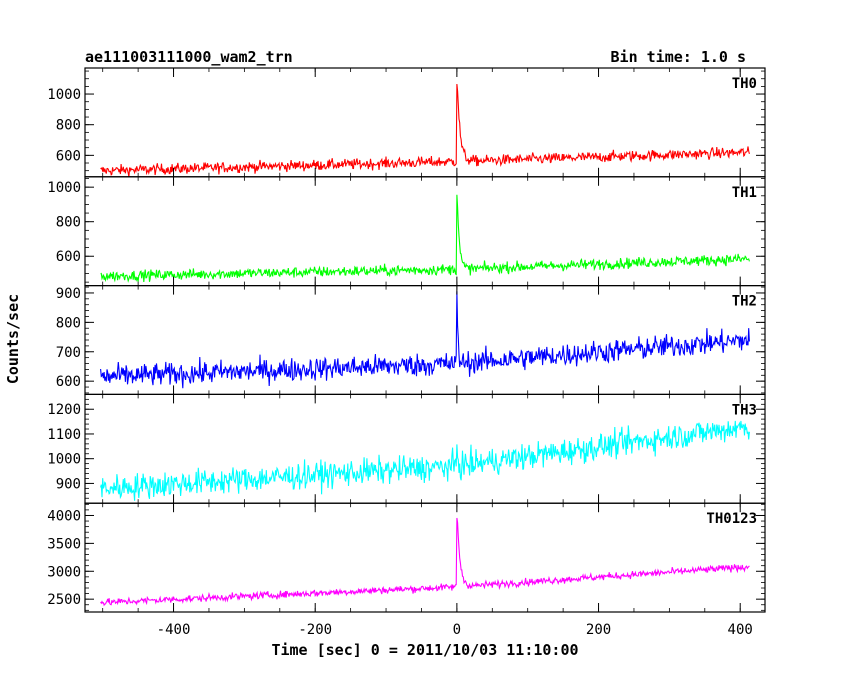 This screenshot has height=685, width=850. I want to click on panel-th1: 600 800 1000 TH1, so click(406, 231).